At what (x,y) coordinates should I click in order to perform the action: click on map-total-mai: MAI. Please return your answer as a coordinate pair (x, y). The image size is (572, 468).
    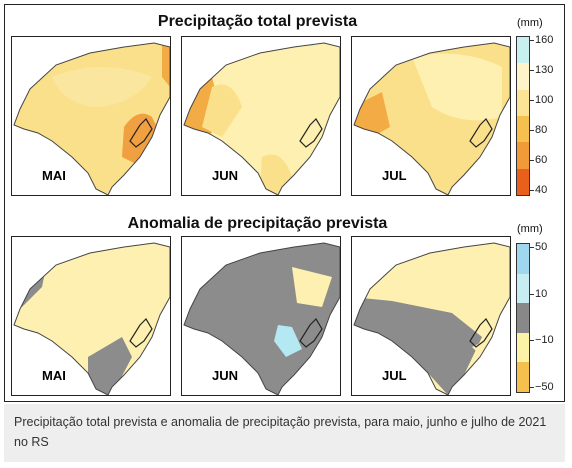
    Looking at the image, I should click on (91, 116).